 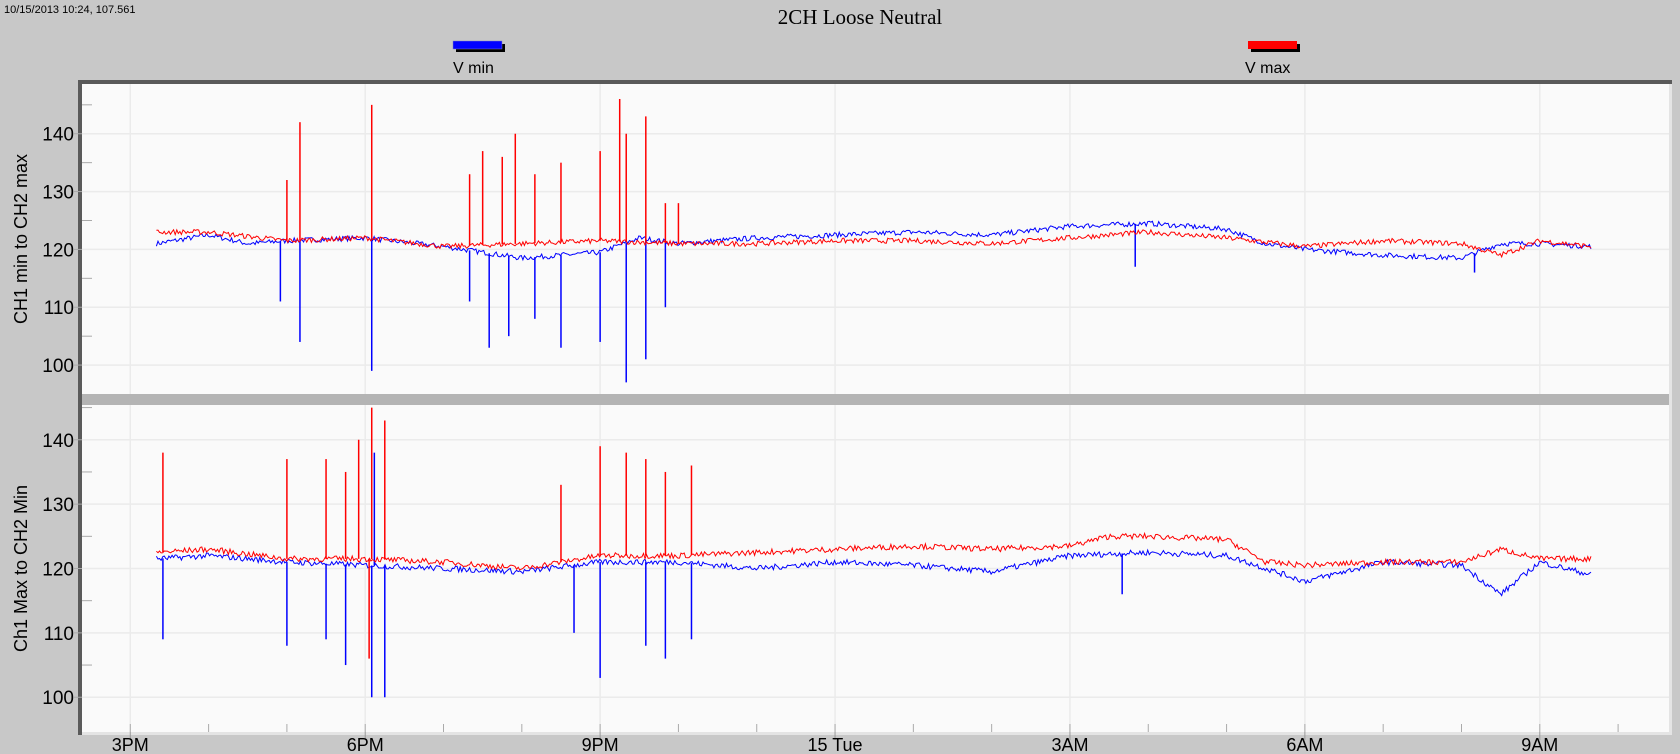 I want to click on y-axis-label: CH1 min to CH2 max, so click(x=21, y=239).